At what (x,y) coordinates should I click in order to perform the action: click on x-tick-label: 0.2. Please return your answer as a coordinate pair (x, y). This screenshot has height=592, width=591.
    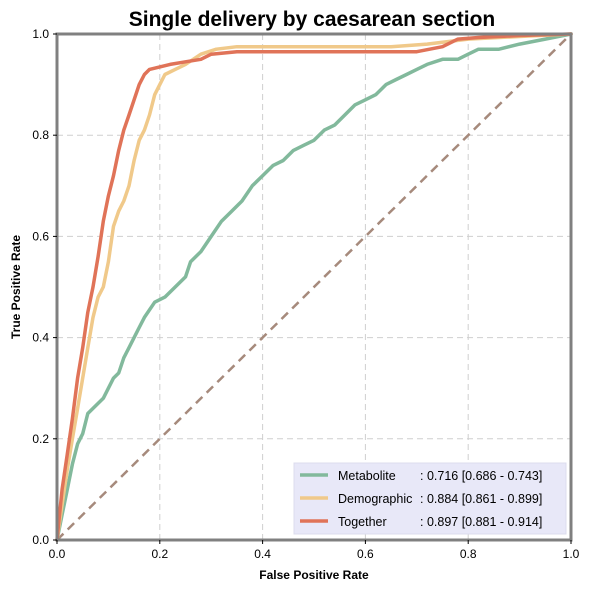
    Looking at the image, I should click on (159, 554).